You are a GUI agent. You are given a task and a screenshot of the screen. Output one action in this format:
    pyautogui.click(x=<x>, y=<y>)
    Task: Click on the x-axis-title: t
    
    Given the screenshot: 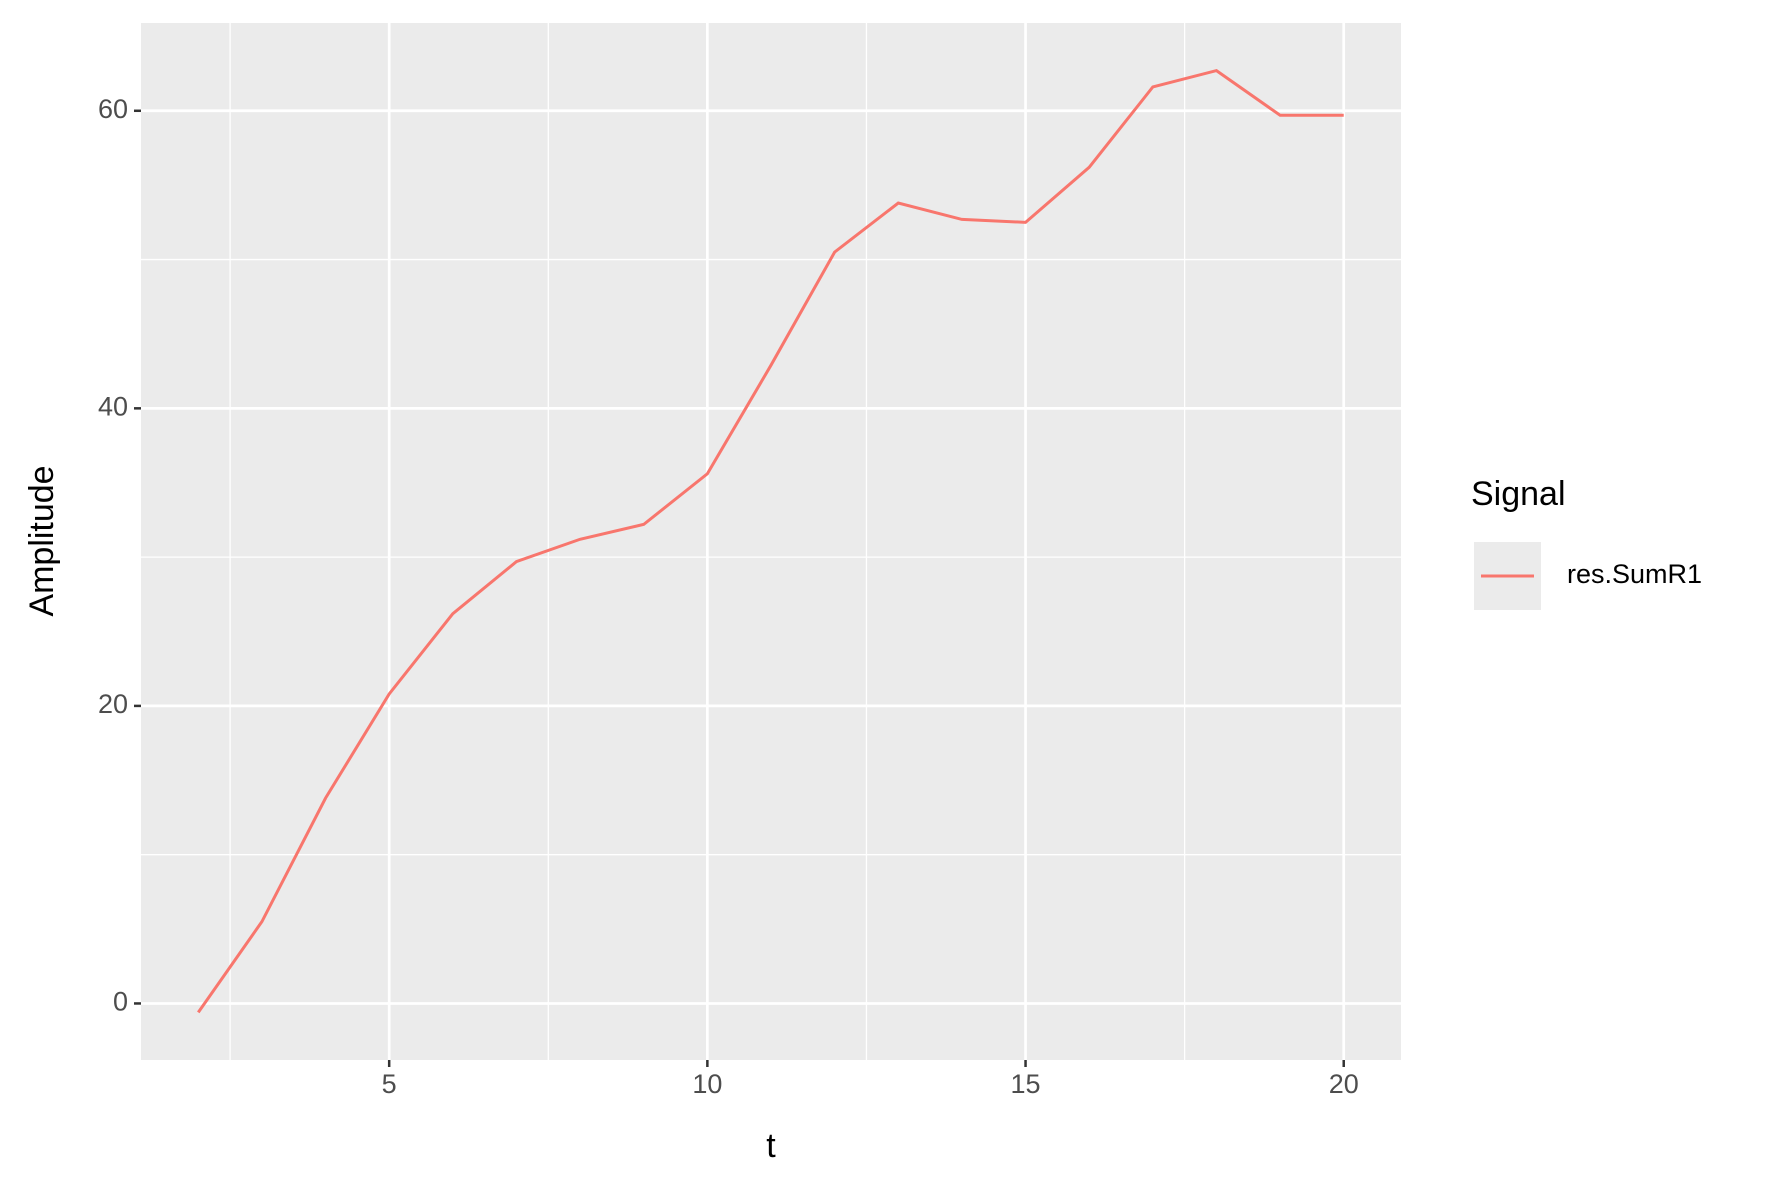 What is the action you would take?
    pyautogui.click(x=771, y=1146)
    